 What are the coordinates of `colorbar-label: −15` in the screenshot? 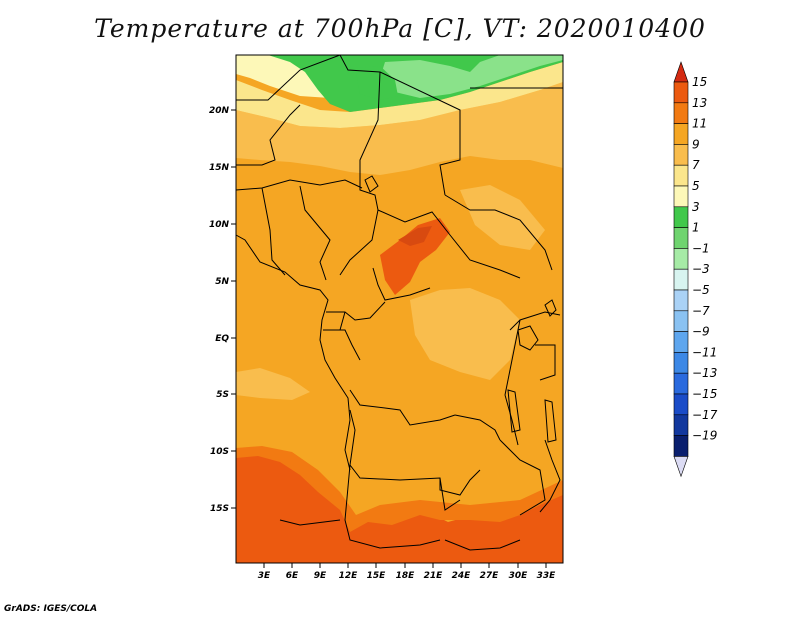 It's located at (704, 394).